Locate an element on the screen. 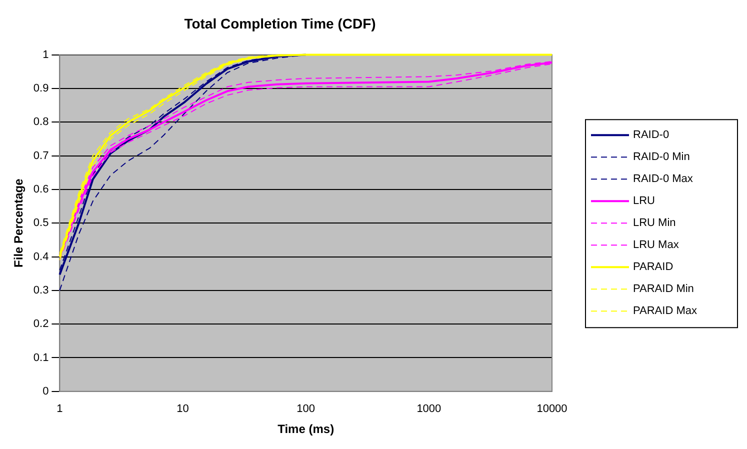  y-tick-label: 0.6 is located at coordinates (41, 189).